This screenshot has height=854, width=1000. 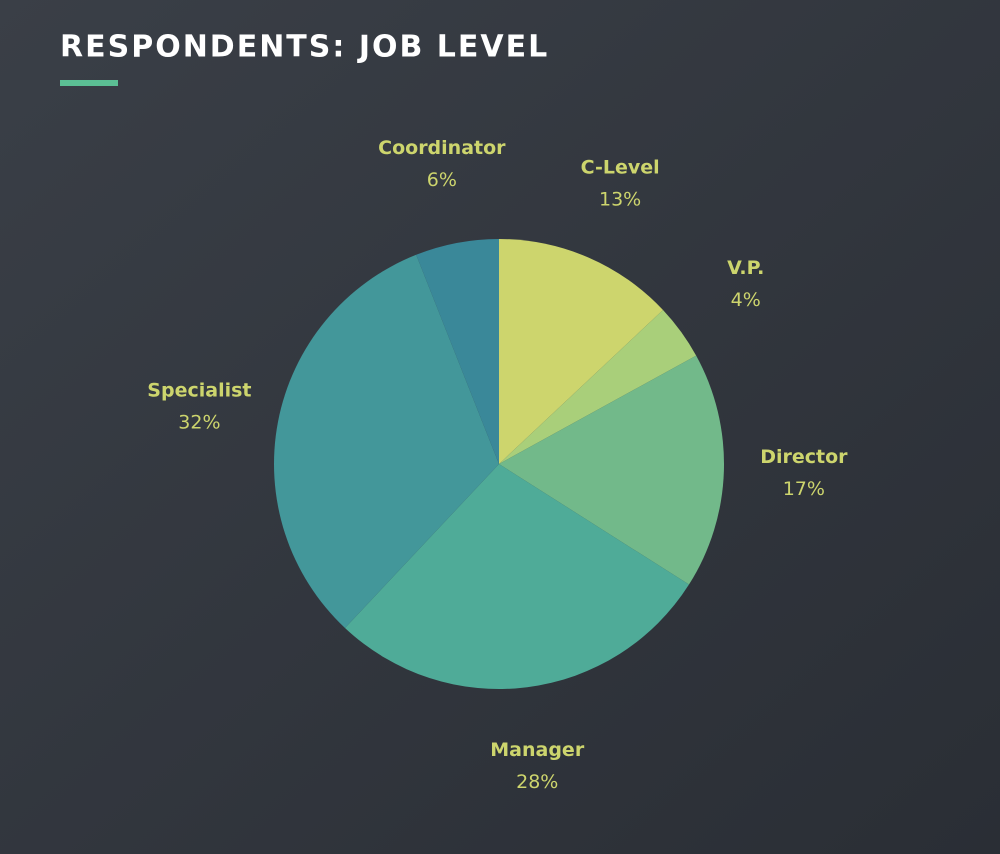 What do you see at coordinates (304, 47) in the screenshot?
I see `chart-title: RESPONDENTS: JOB LEVEL` at bounding box center [304, 47].